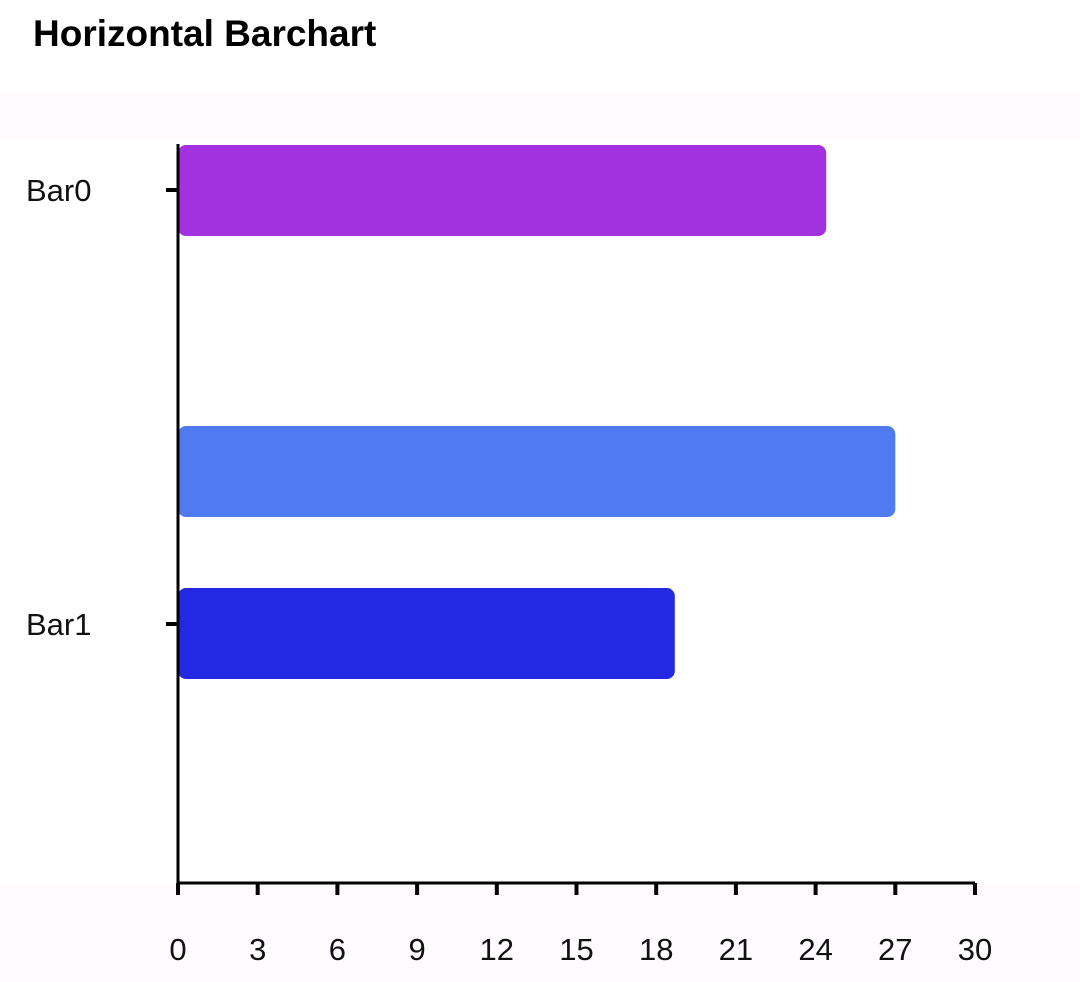 The image size is (1080, 982). I want to click on x-tick-label-15: 15, so click(576, 949).